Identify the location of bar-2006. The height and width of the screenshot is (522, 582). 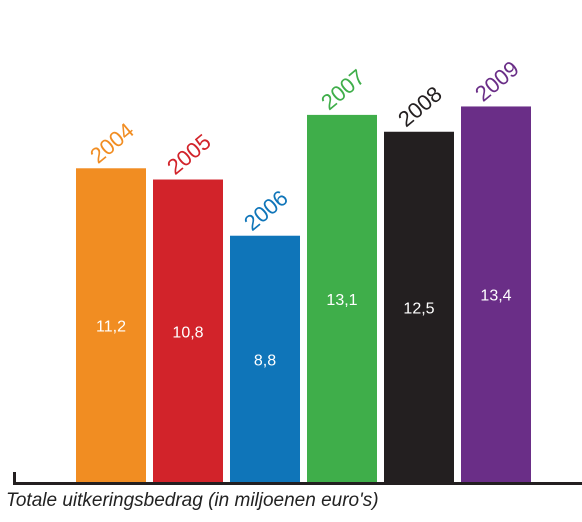
(265, 359).